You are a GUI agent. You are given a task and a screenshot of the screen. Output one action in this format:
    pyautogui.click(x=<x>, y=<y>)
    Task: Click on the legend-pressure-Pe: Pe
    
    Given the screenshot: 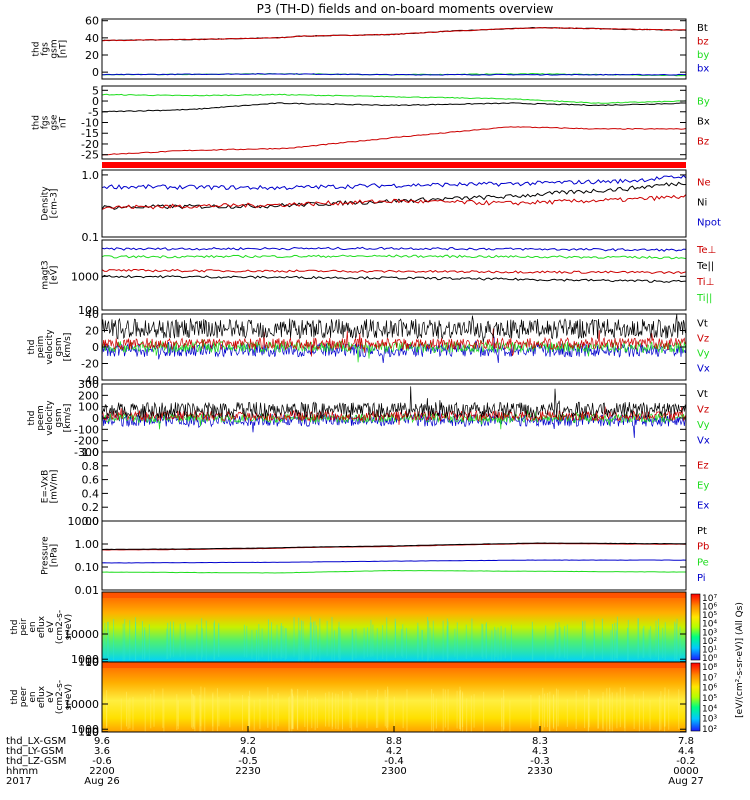 What is the action you would take?
    pyautogui.click(x=703, y=562)
    